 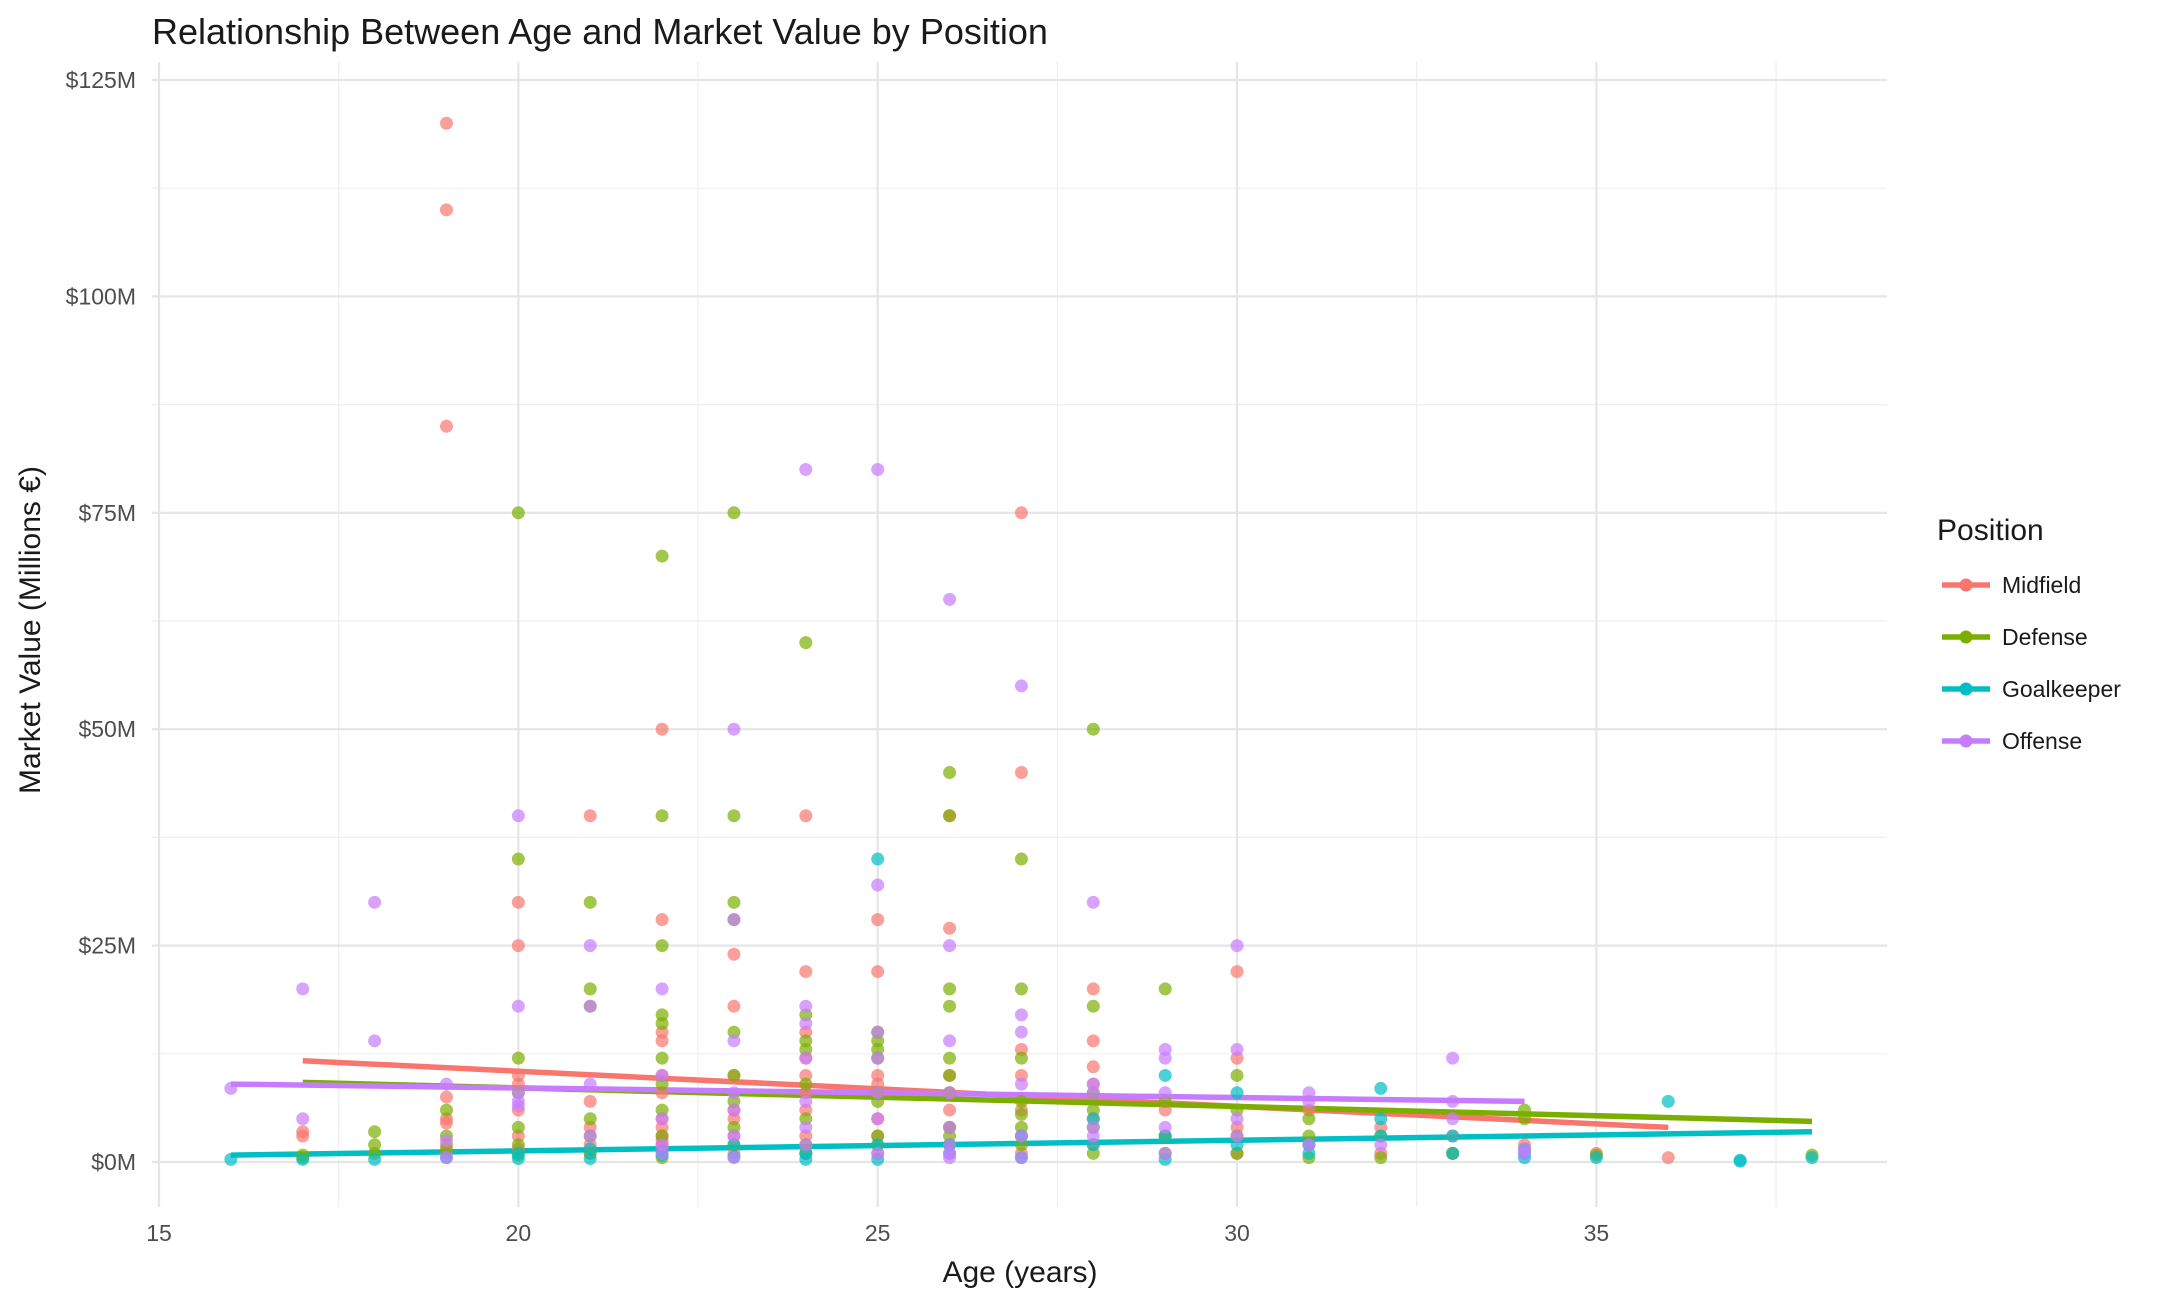 I want to click on y-tick-label: $125M, so click(x=101, y=80).